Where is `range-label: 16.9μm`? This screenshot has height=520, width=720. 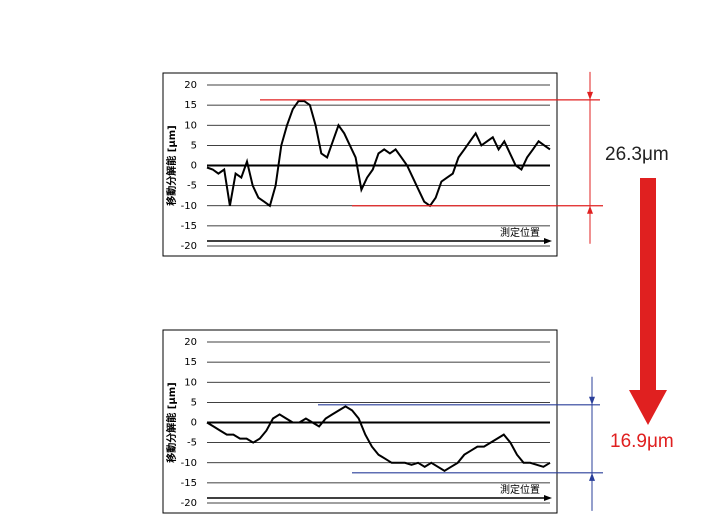 range-label: 16.9μm is located at coordinates (642, 441).